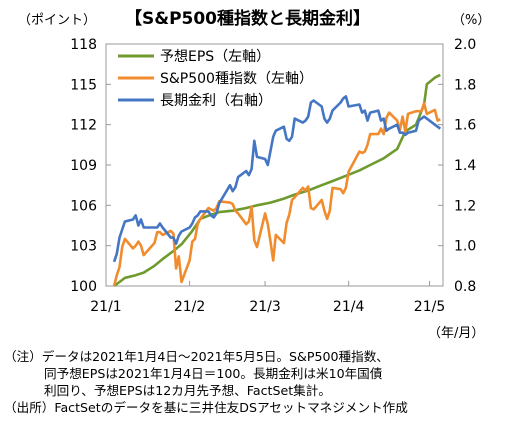 This screenshot has height=443, width=509. Describe the element at coordinates (196, 356) in the screenshot. I see `note-line-1: （注）データは2021年1月4日～2021年5月5日。S&P500種指数、` at that location.